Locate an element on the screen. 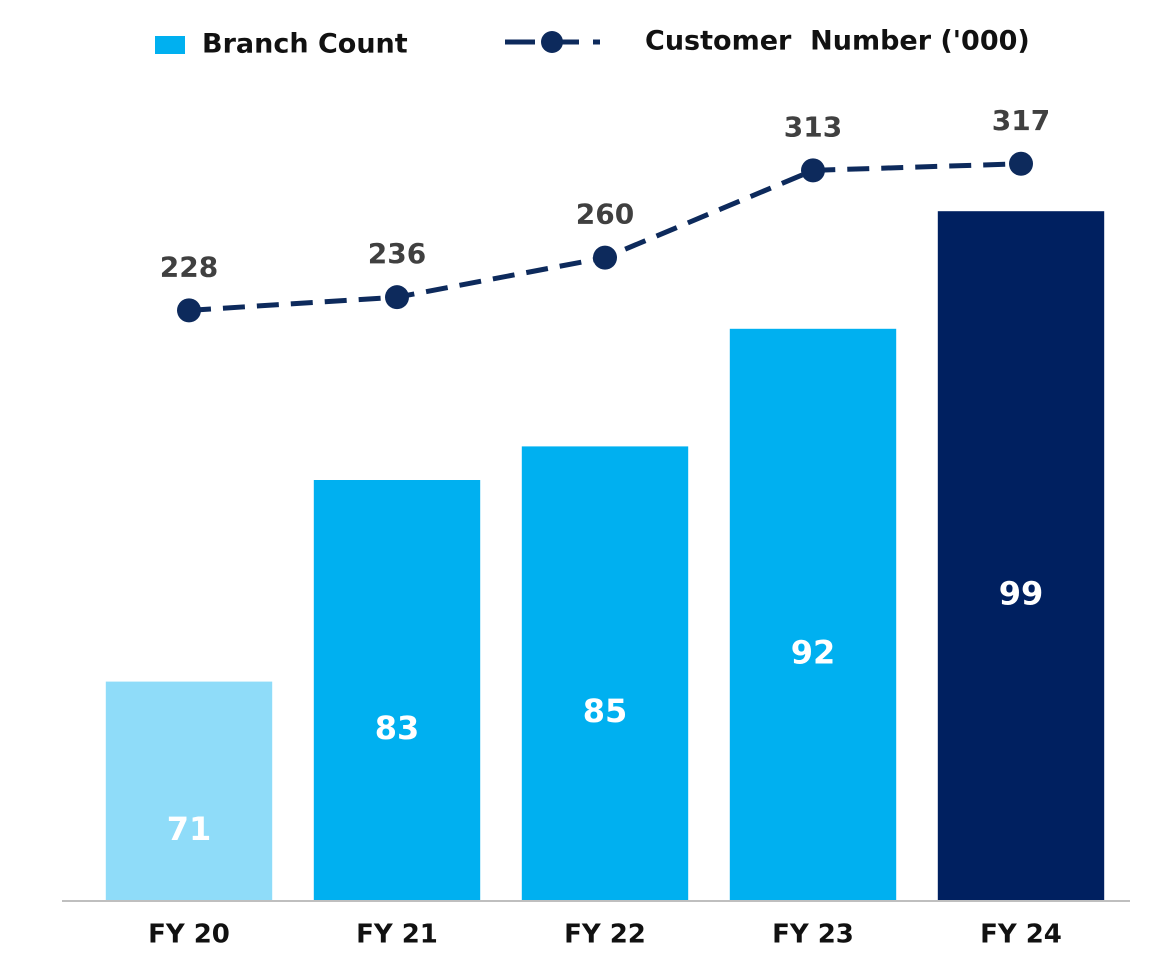  bar-label: 92 is located at coordinates (813, 652).